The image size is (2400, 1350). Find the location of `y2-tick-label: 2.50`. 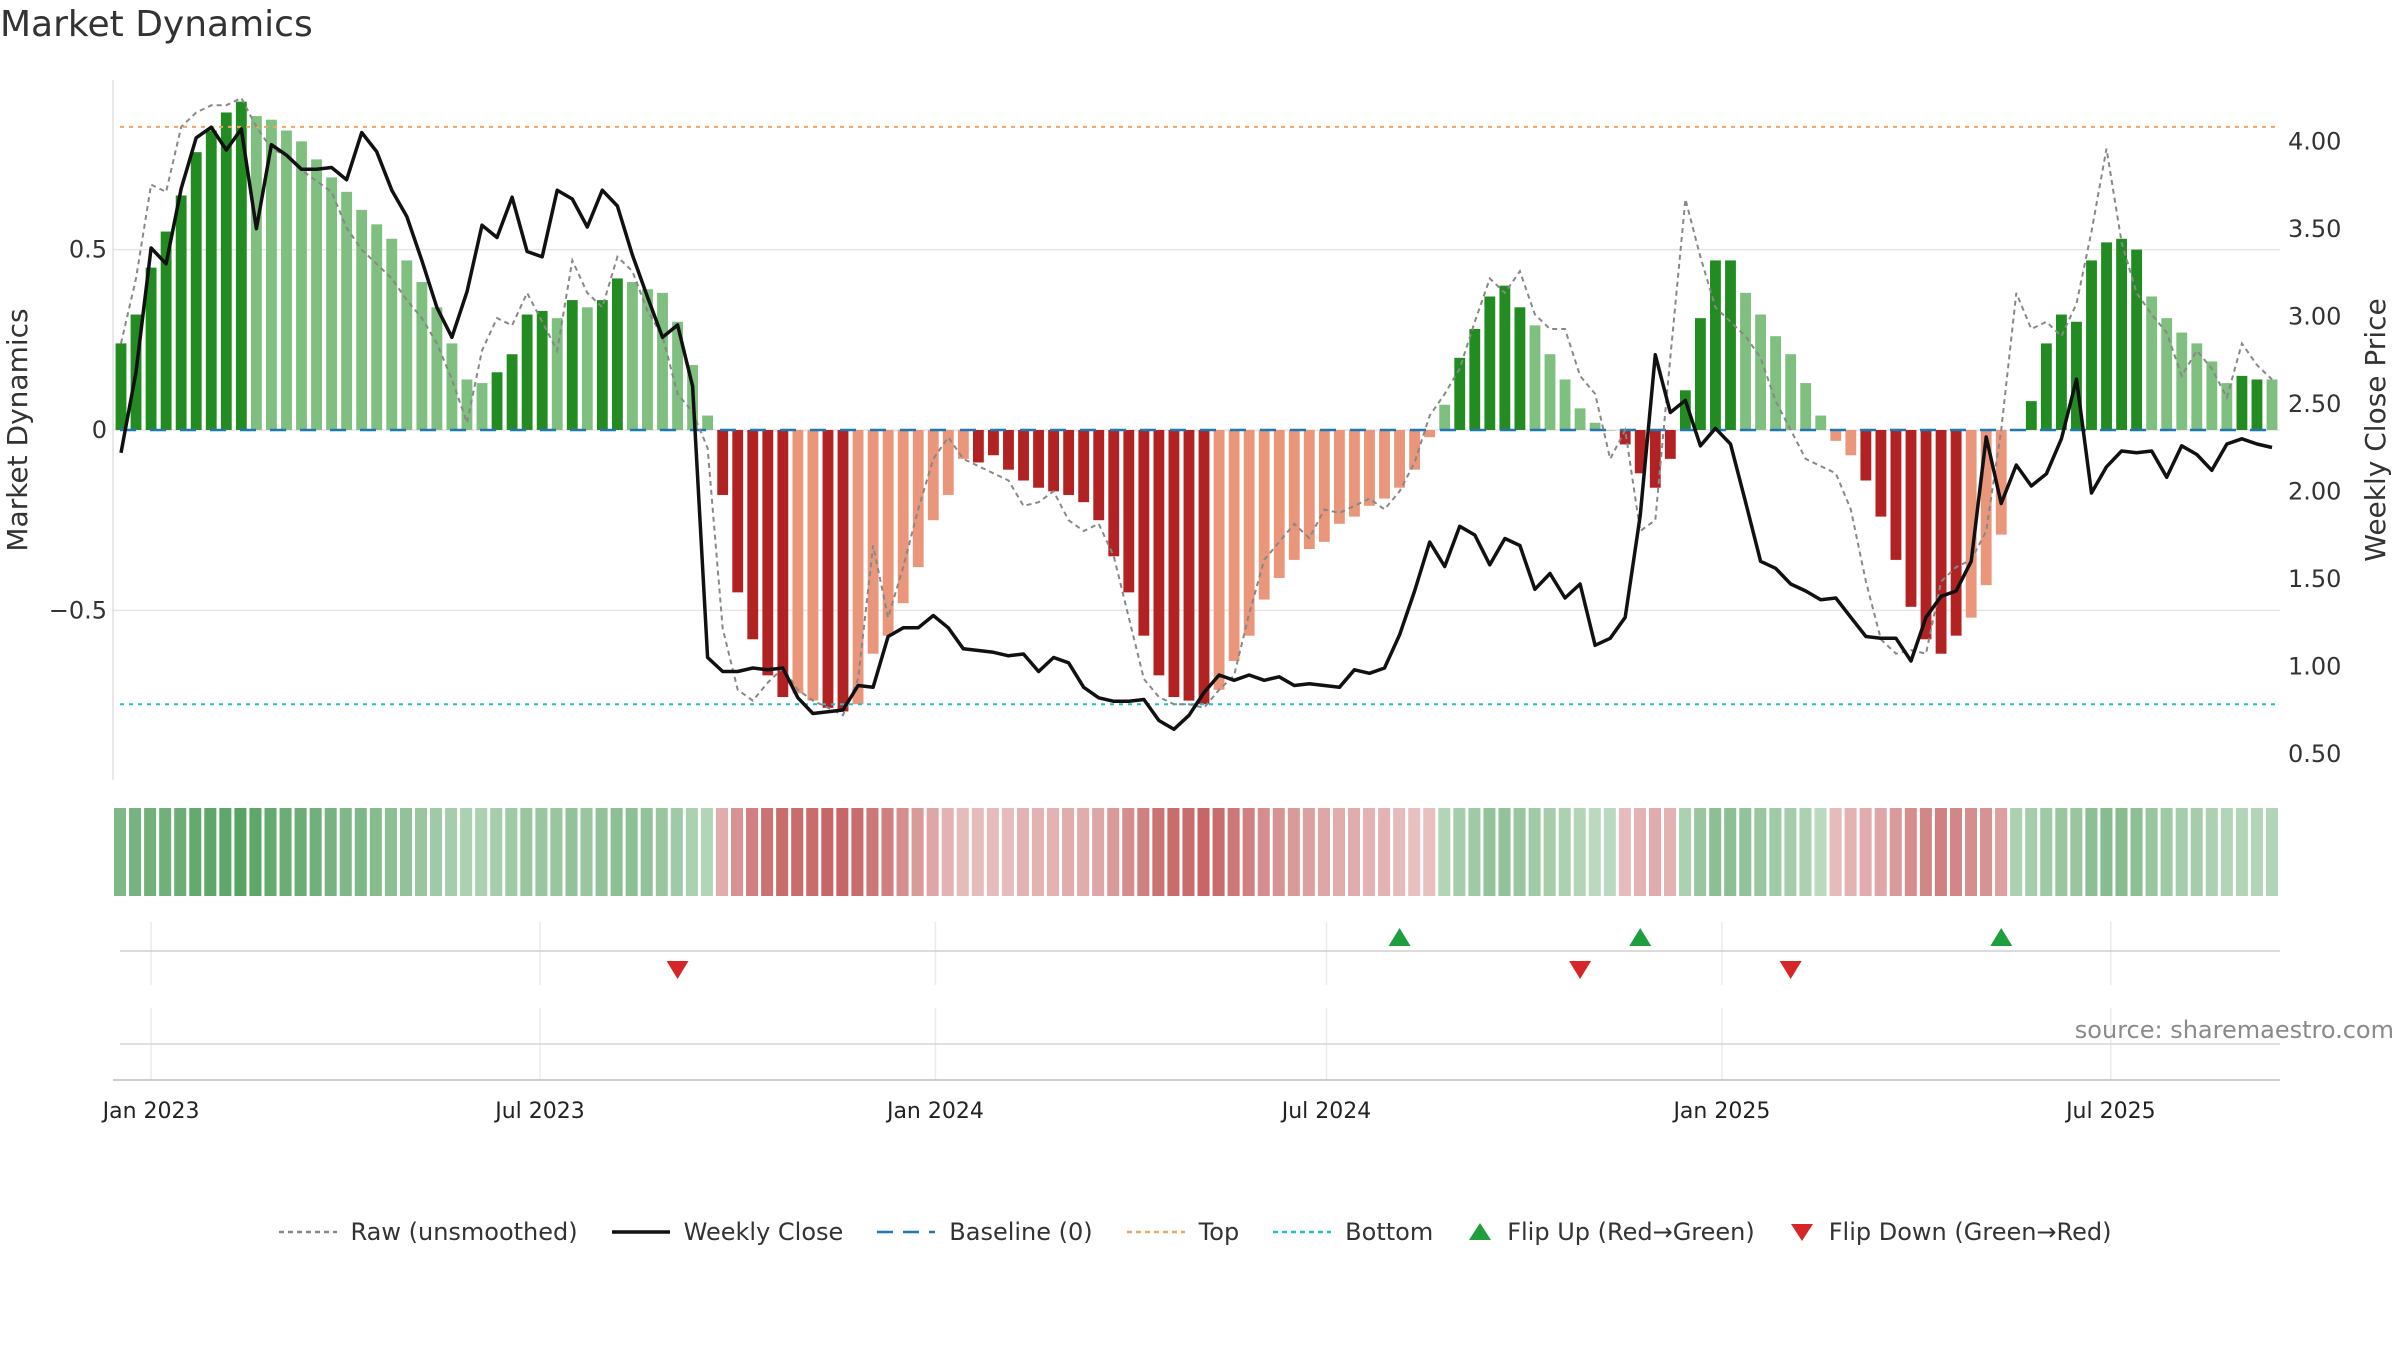

y2-tick-label: 2.50 is located at coordinates (2314, 404).